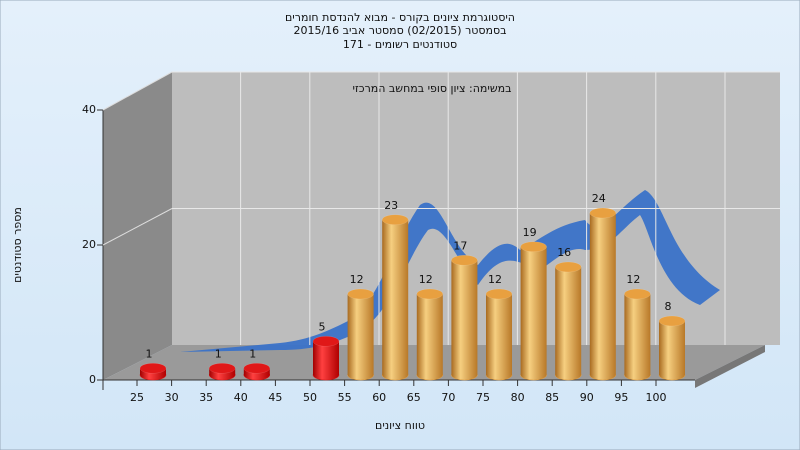 The image size is (800, 450). Describe the element at coordinates (587, 397) in the screenshot. I see `x-tick-label: 90` at that location.